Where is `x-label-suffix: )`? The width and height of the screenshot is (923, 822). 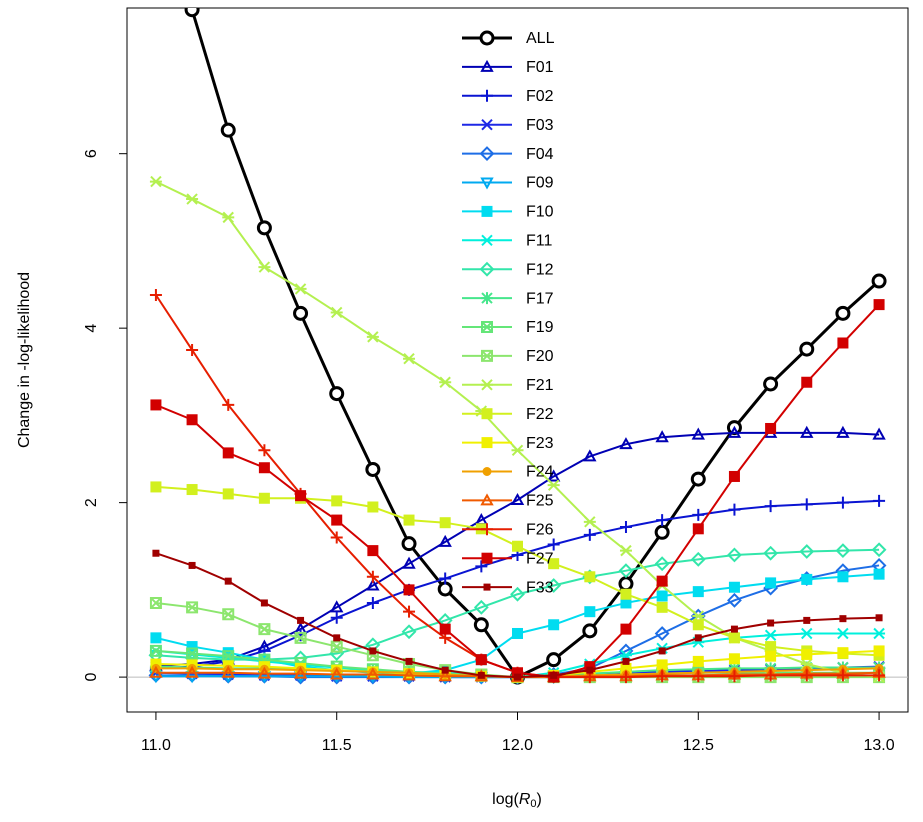 x-label-suffix: ) is located at coordinates (539, 799).